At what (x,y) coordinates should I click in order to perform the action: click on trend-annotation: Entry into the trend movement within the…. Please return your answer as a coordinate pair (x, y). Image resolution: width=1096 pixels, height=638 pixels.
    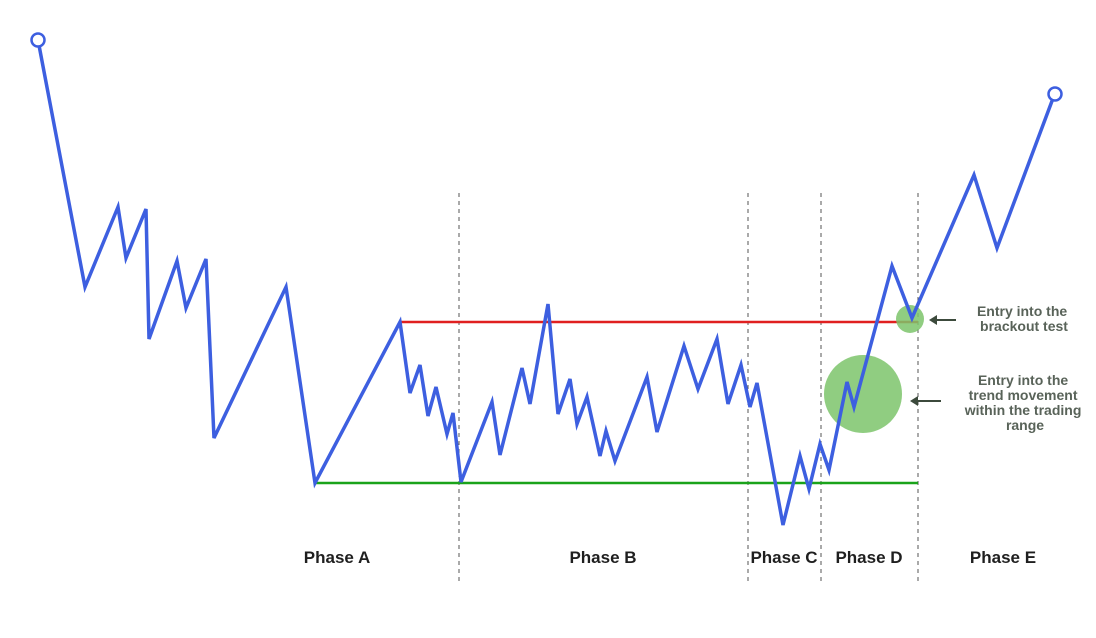
    Looking at the image, I should click on (998, 402).